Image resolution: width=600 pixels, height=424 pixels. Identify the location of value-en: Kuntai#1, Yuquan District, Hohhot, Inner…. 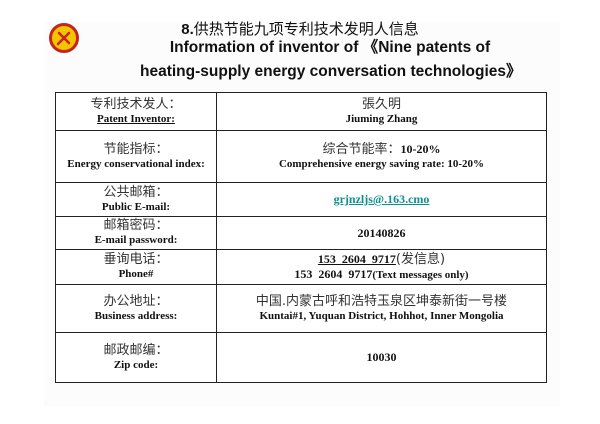
(381, 315).